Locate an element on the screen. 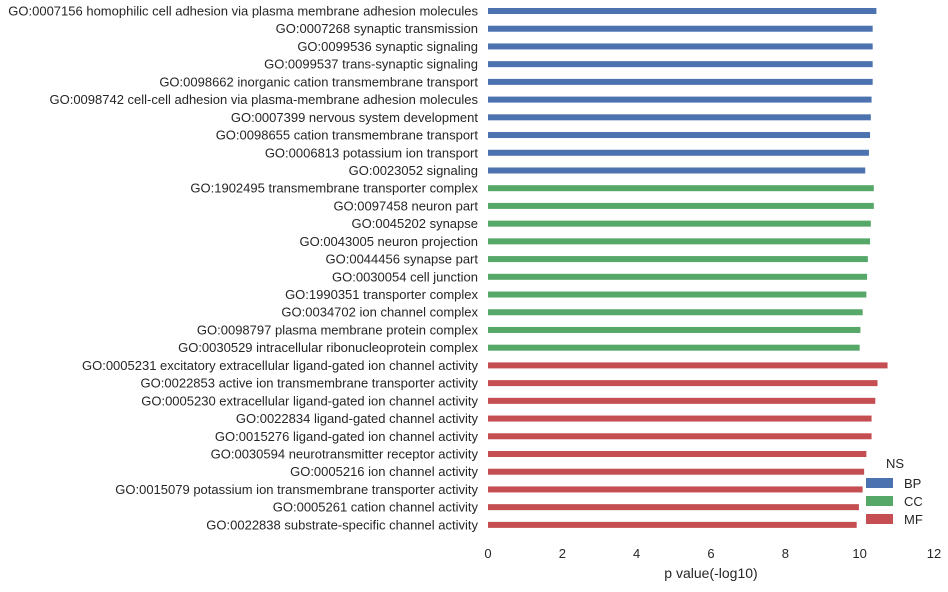 This screenshot has height=592, width=948. x-axis-ticks: 0 2 4 6 8 10 12 is located at coordinates (712, 553).